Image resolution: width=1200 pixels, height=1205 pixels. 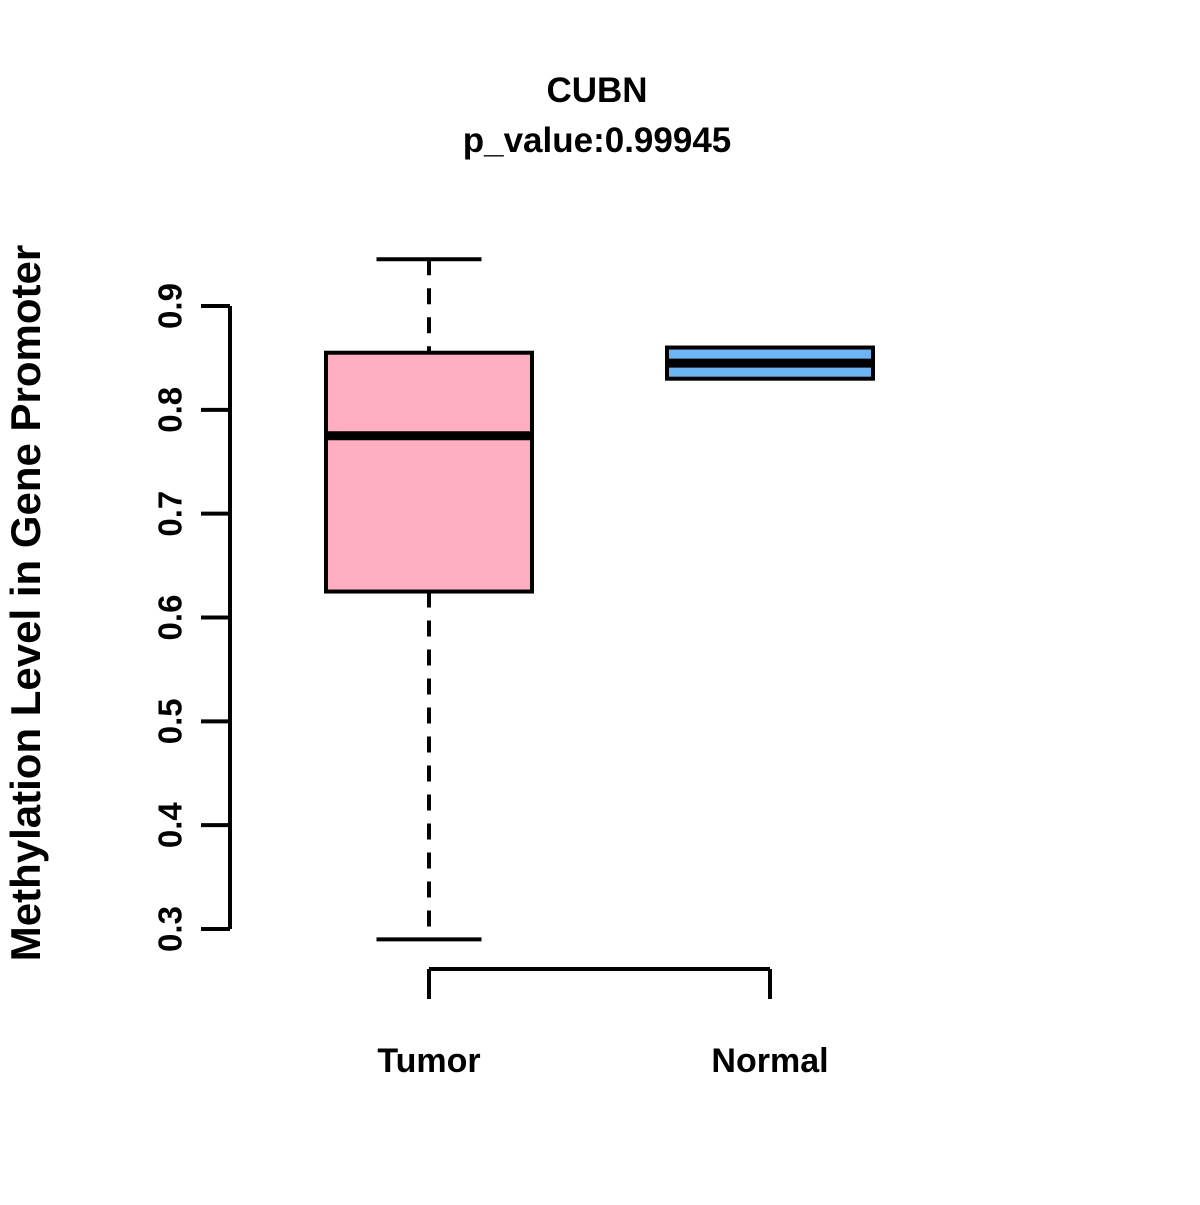 What do you see at coordinates (429, 472) in the screenshot?
I see `tumor-box` at bounding box center [429, 472].